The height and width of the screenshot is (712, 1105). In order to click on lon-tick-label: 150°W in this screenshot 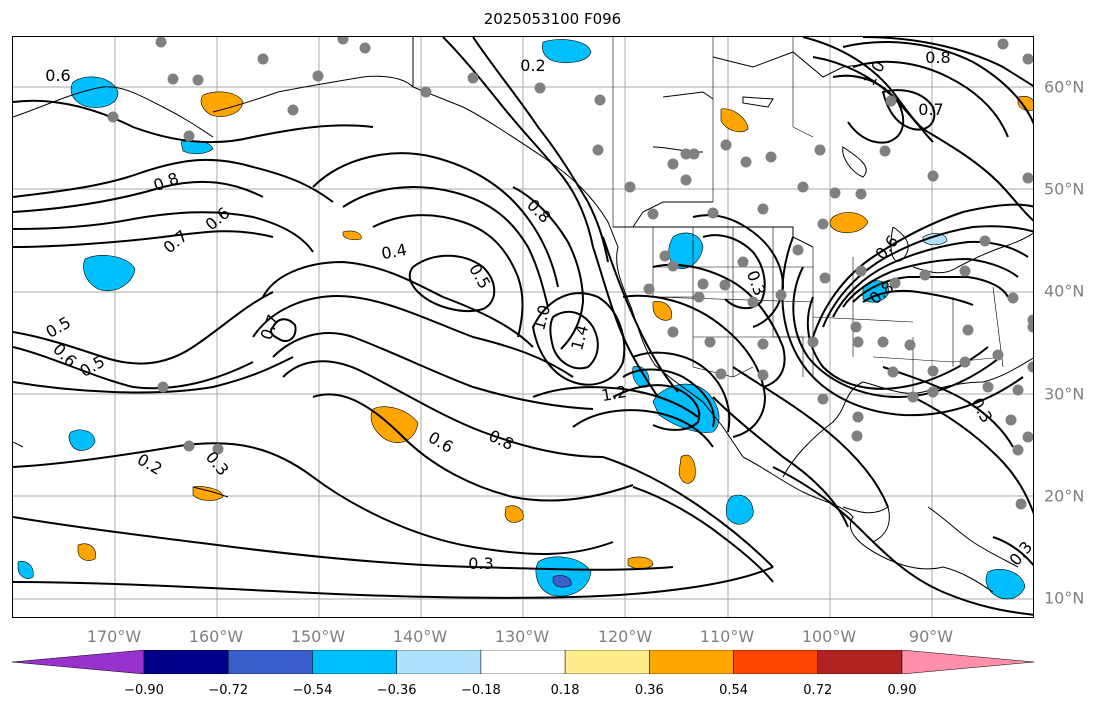, I will do `click(318, 636)`.